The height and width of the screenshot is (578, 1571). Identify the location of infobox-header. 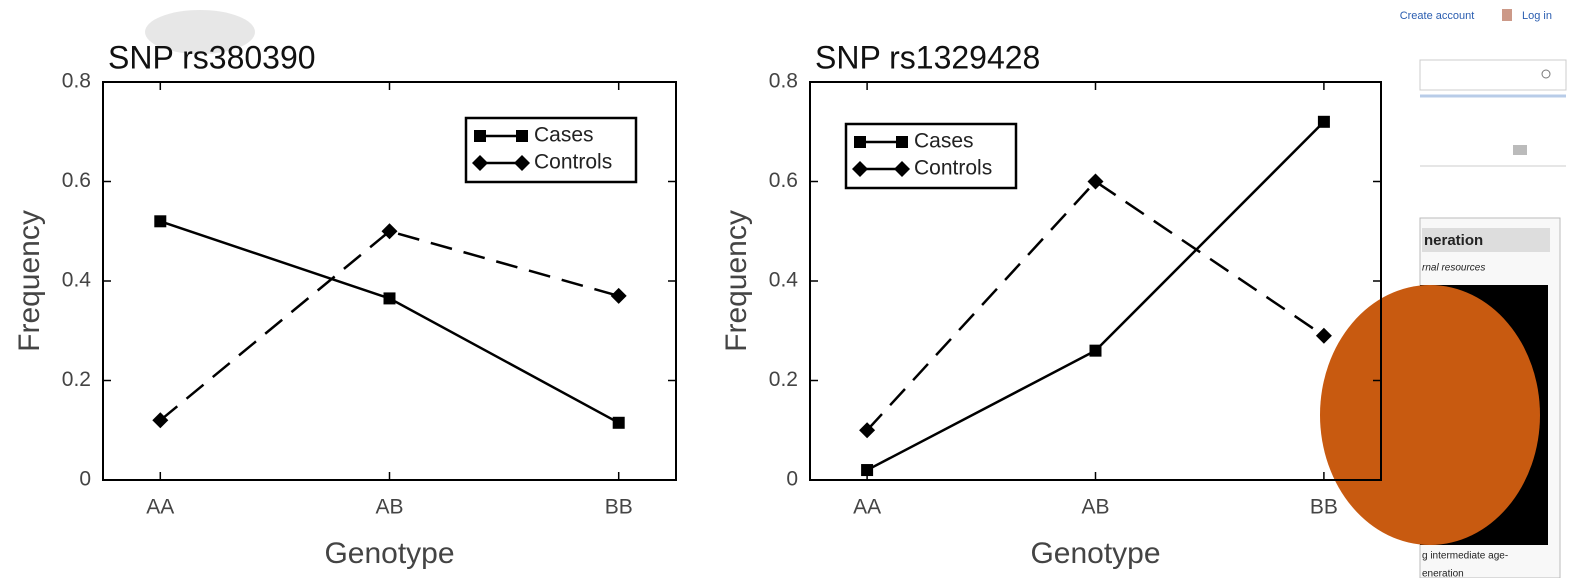
(1486, 240).